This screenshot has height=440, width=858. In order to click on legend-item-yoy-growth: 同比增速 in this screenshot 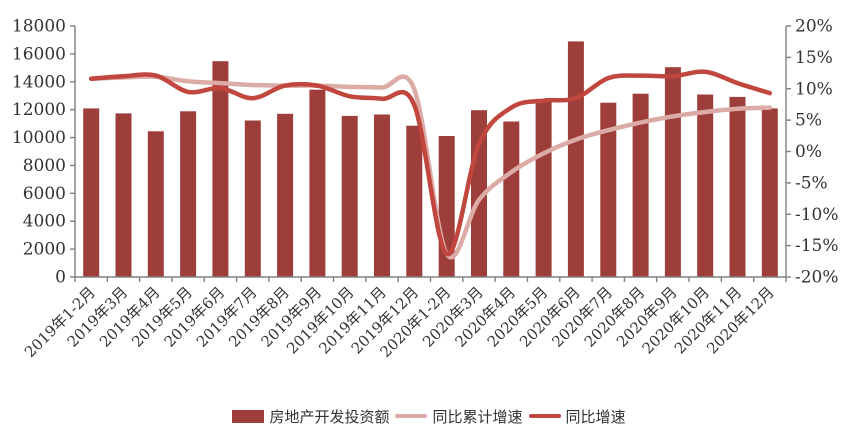, I will do `click(577, 416)`.